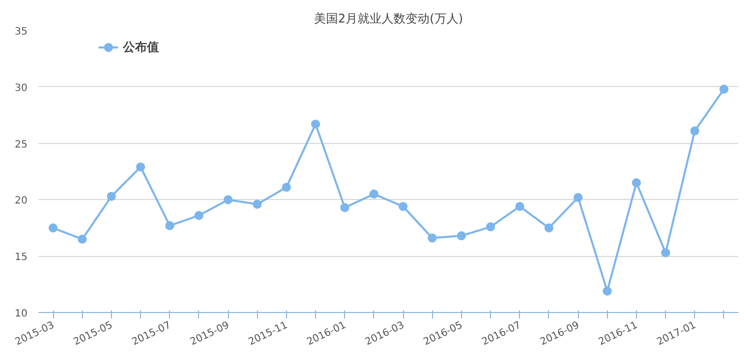 The height and width of the screenshot is (364, 744). What do you see at coordinates (141, 47) in the screenshot?
I see `legend-label: 公布值` at bounding box center [141, 47].